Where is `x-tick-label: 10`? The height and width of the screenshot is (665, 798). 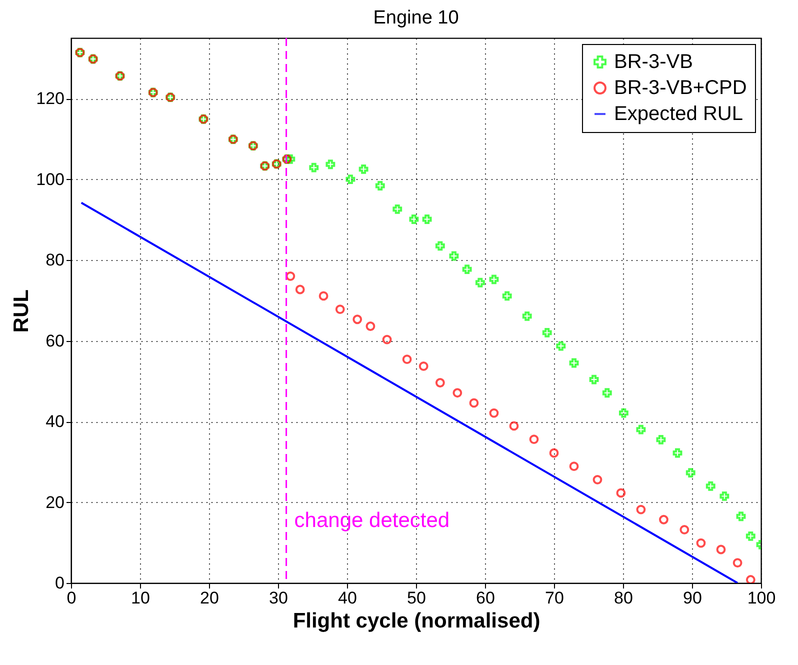
x-tick-label: 10 is located at coordinates (140, 598).